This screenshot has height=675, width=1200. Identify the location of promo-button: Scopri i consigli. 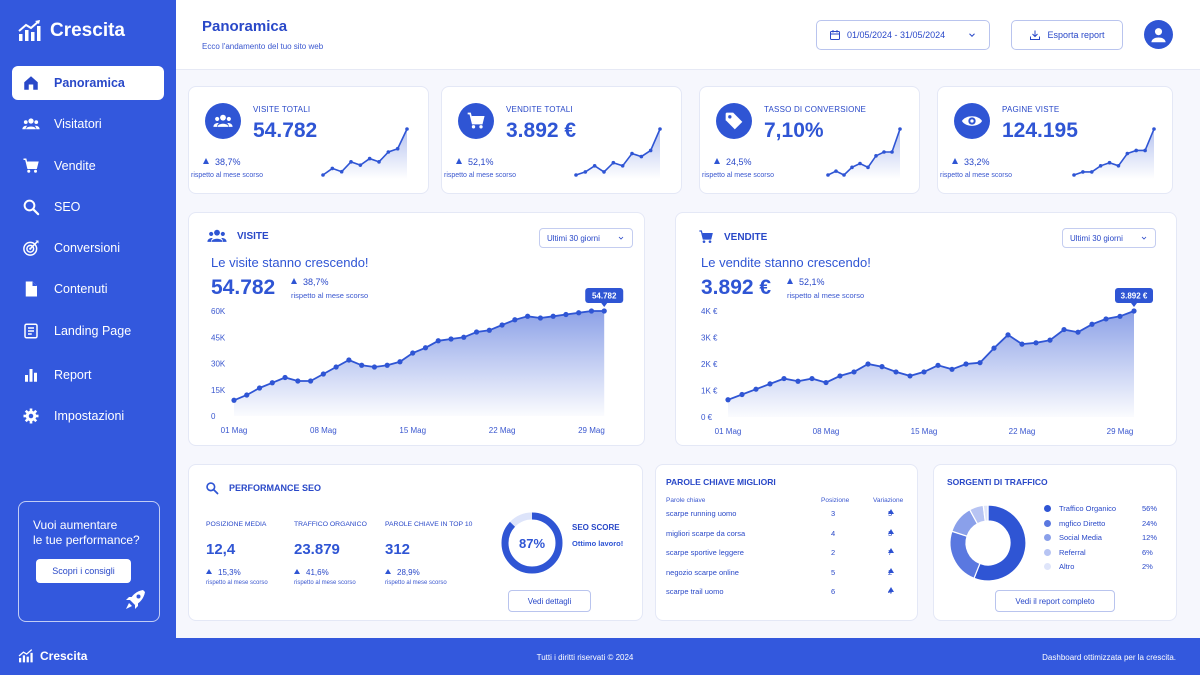
(83, 571).